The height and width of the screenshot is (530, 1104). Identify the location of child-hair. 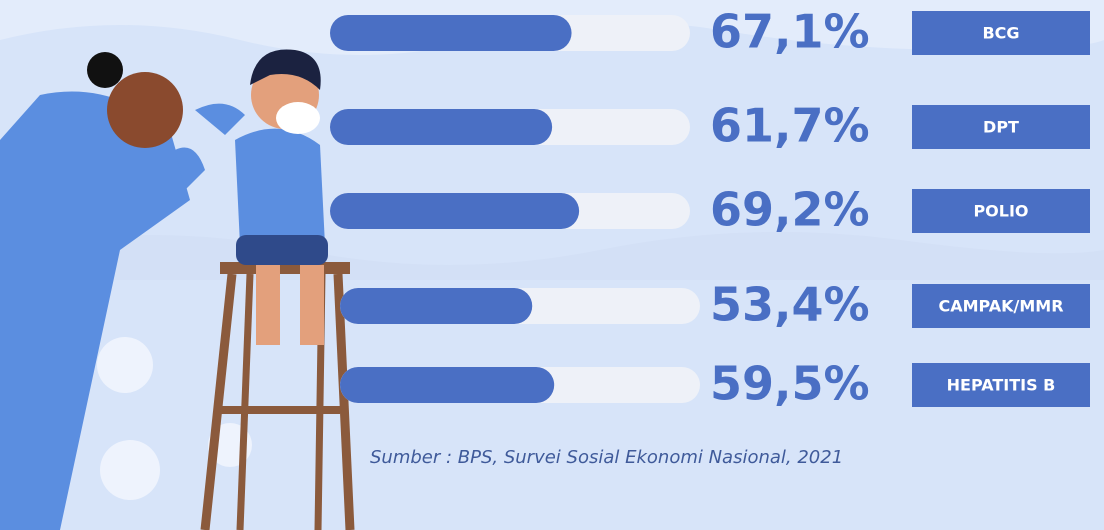
(285, 69).